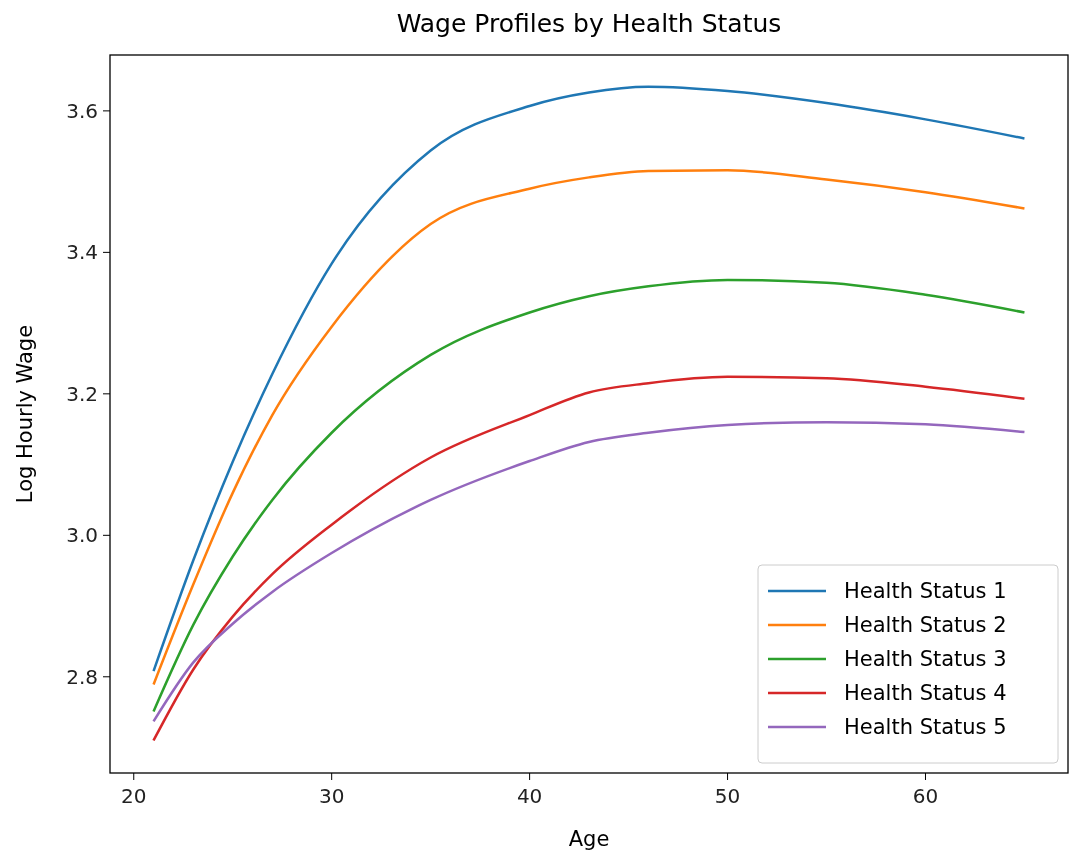  What do you see at coordinates (925, 727) in the screenshot?
I see `legend-label: Health Status 5` at bounding box center [925, 727].